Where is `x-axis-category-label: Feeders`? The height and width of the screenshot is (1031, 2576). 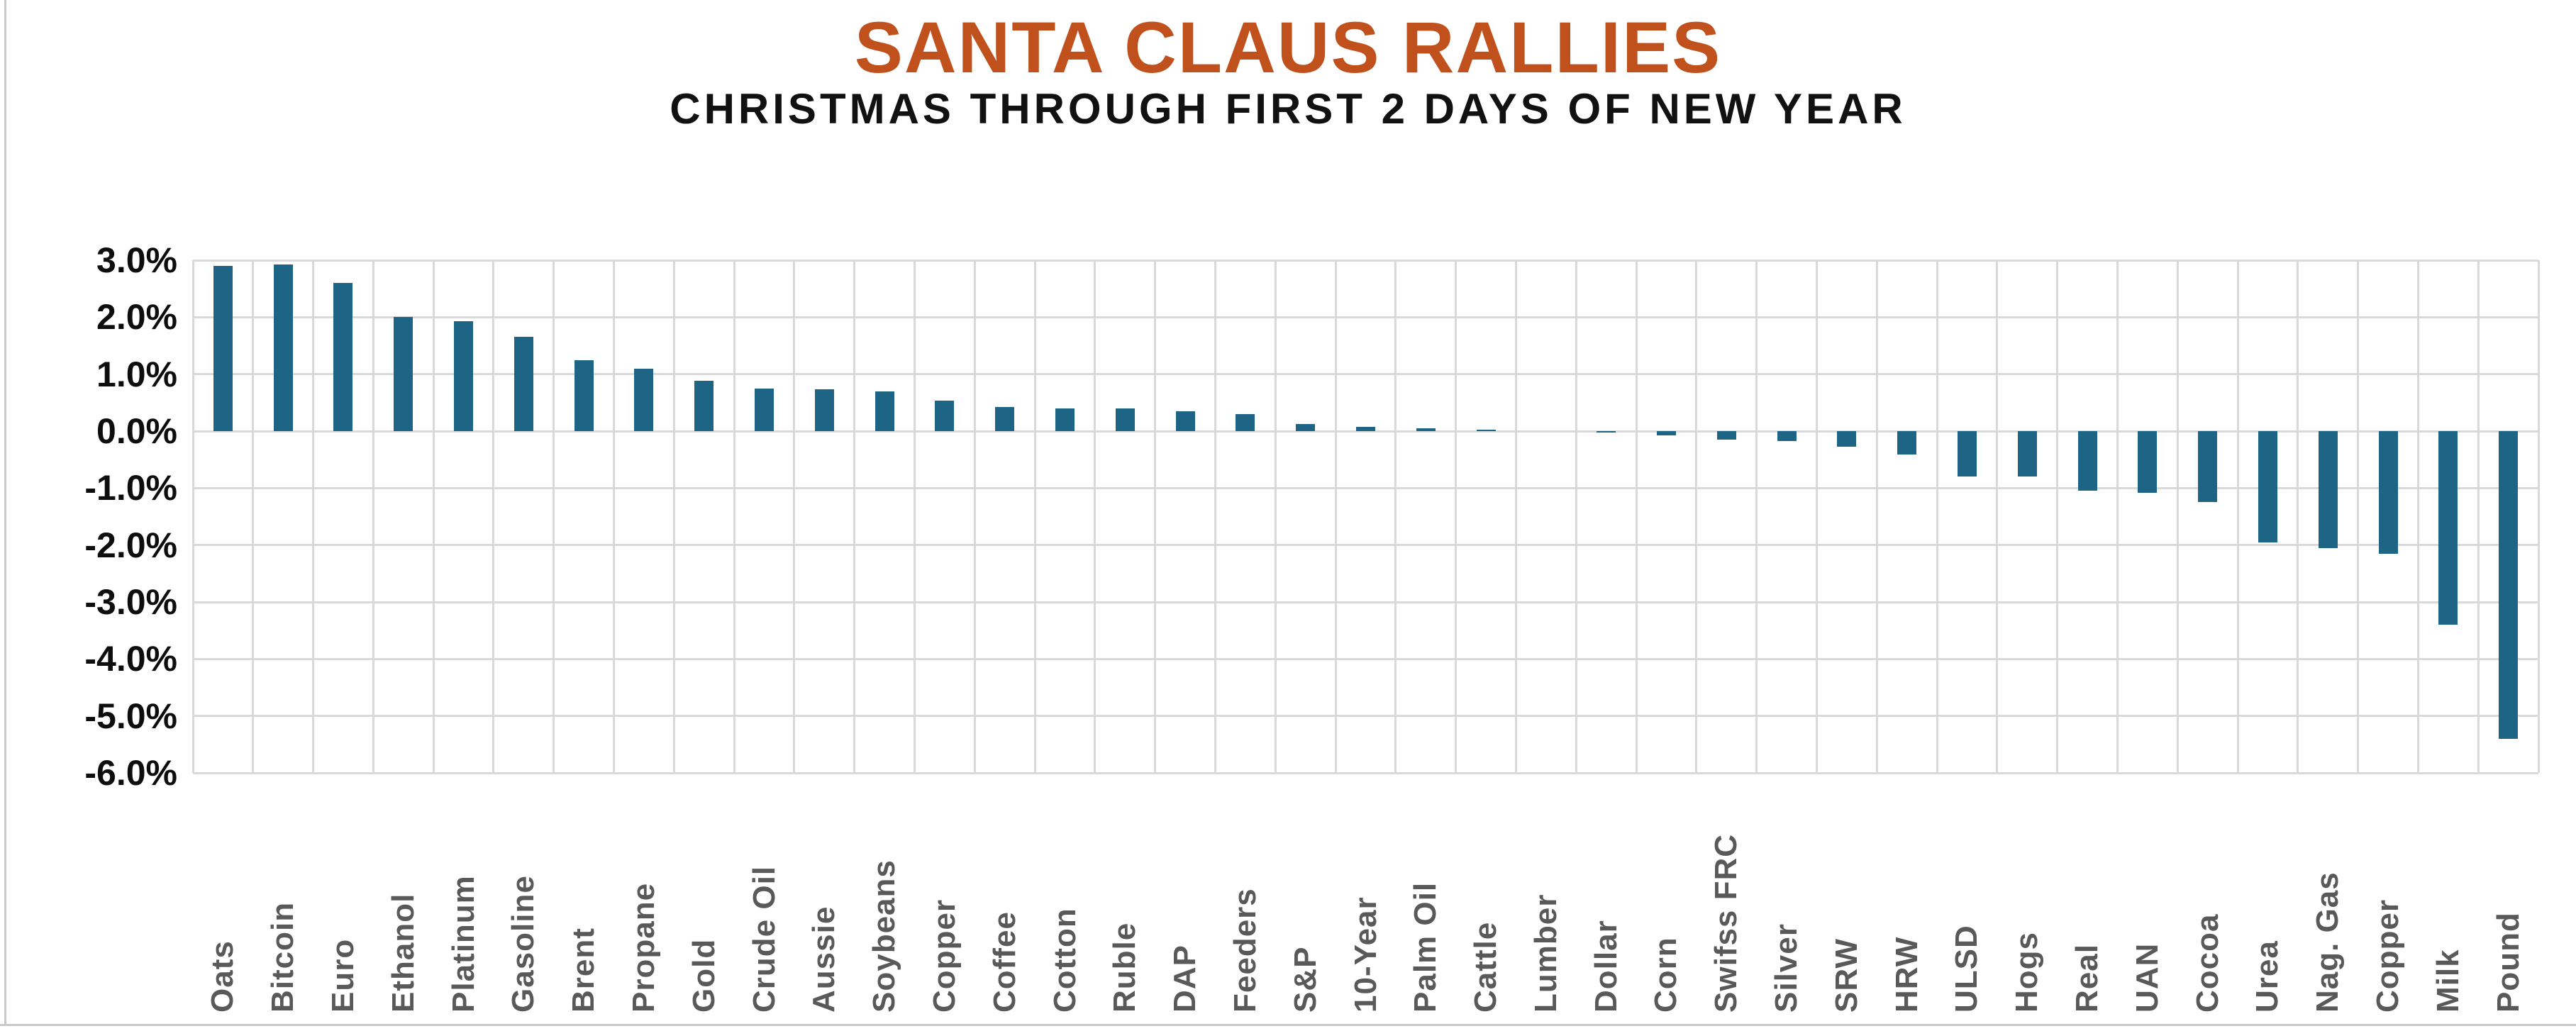
x-axis-category-label: Feeders is located at coordinates (1244, 950).